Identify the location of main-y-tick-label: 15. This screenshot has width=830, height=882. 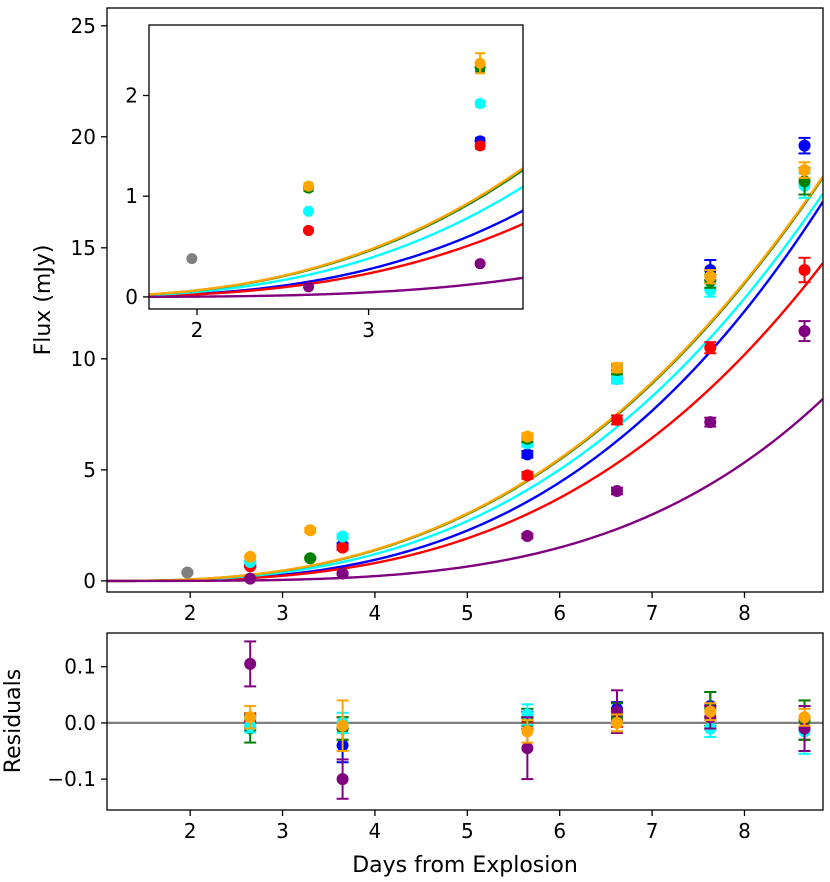
(83, 248).